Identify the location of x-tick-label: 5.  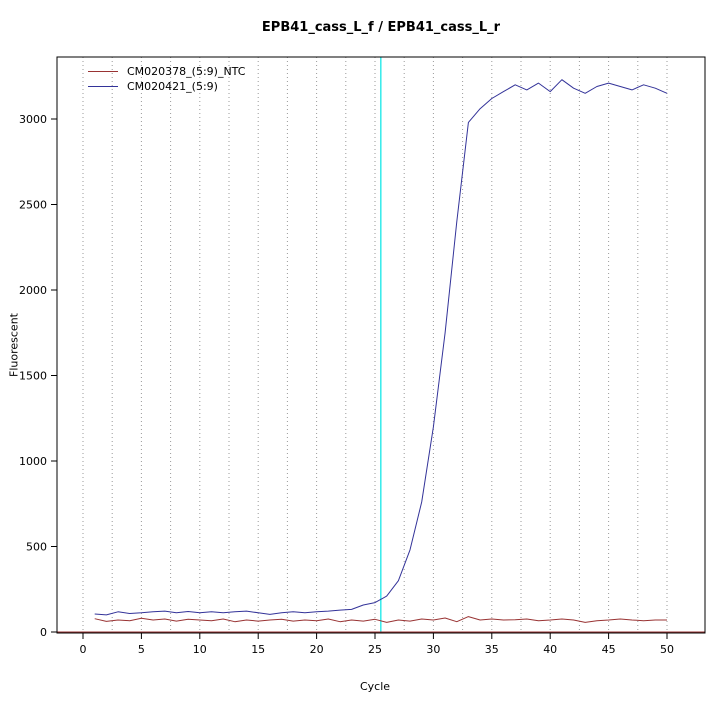
(141, 649).